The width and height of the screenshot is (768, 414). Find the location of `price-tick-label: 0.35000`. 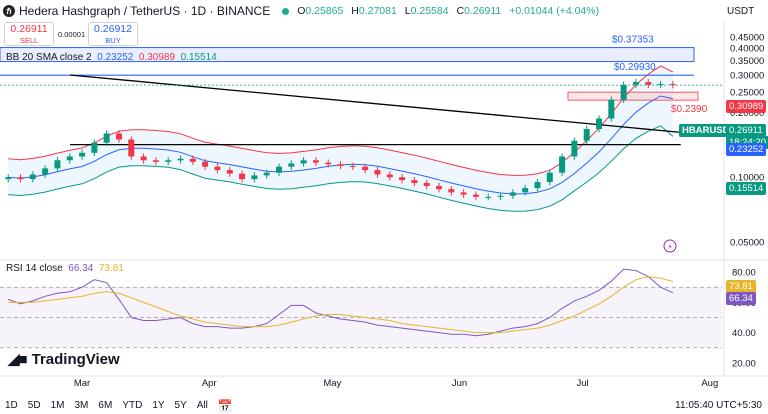

price-tick-label: 0.35000 is located at coordinates (747, 61).